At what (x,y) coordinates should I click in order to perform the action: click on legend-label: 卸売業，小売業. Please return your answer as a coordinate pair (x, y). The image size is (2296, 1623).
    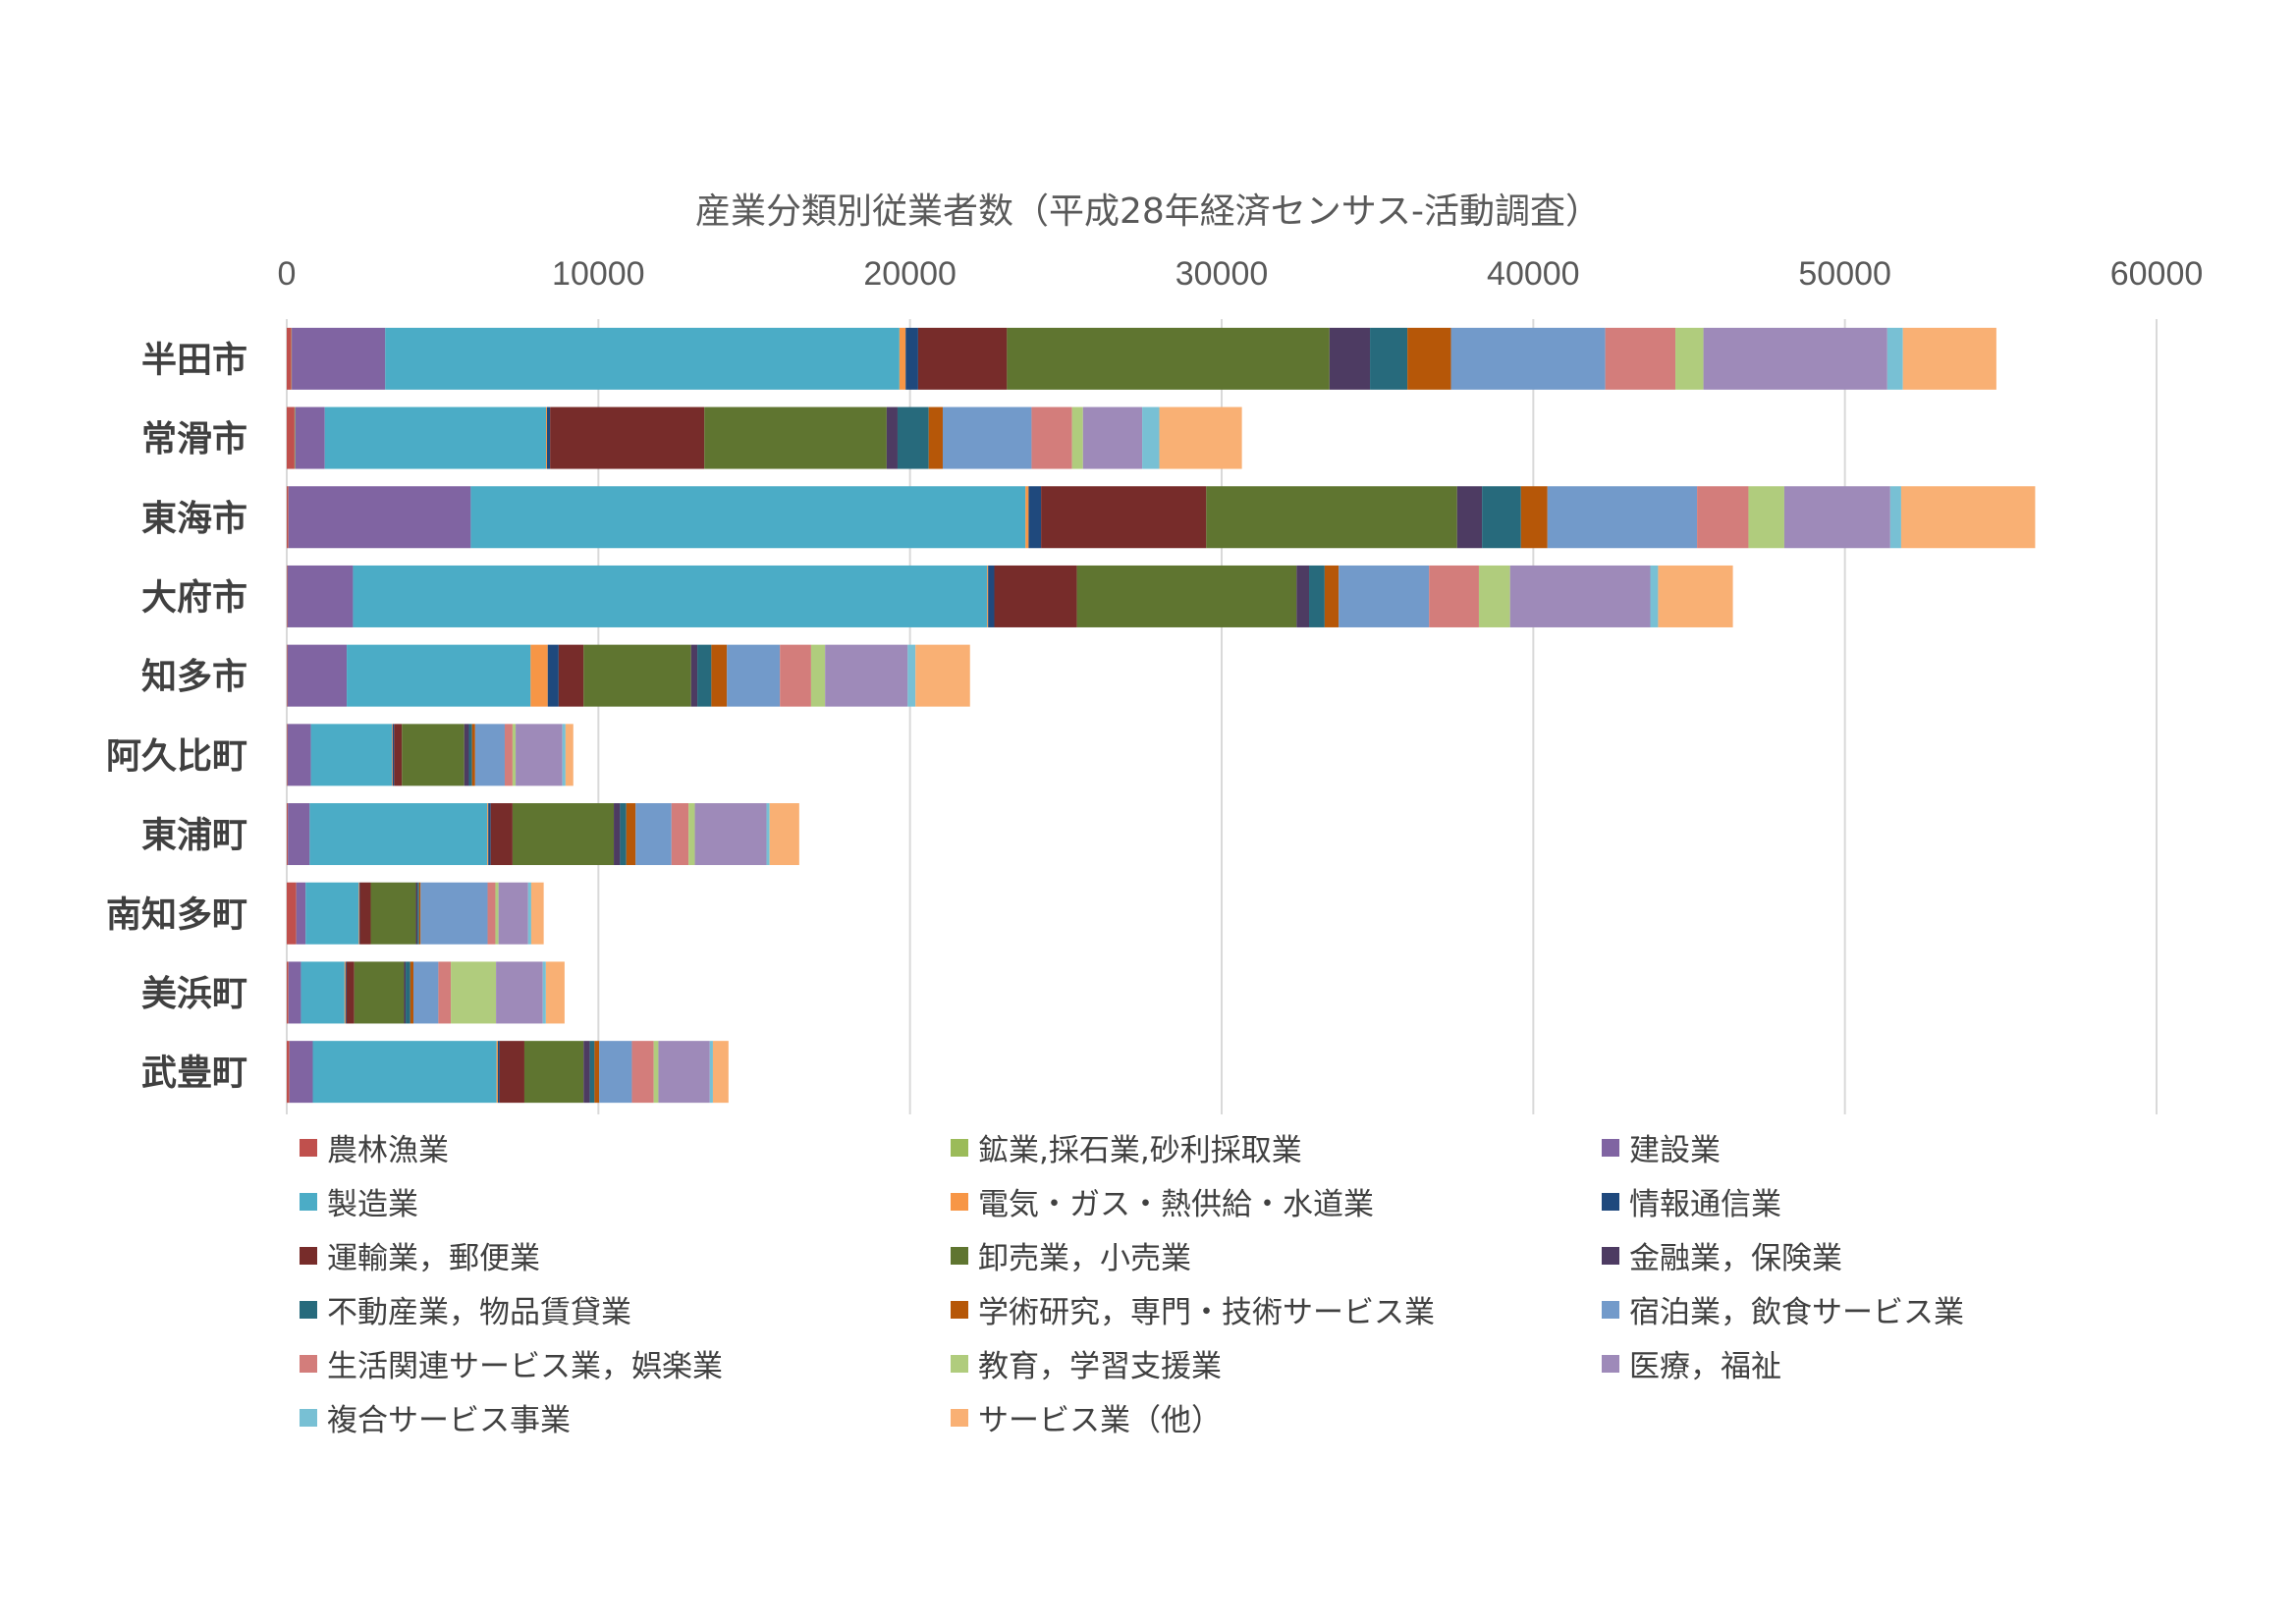
    Looking at the image, I should click on (1084, 1258).